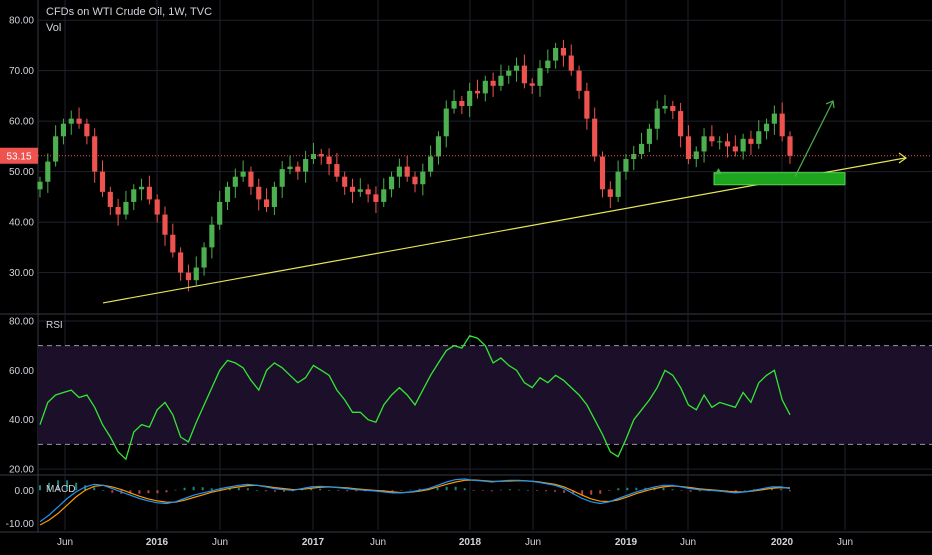 This screenshot has width=932, height=555. Describe the element at coordinates (718, 171) in the screenshot. I see `signal-marker` at that location.